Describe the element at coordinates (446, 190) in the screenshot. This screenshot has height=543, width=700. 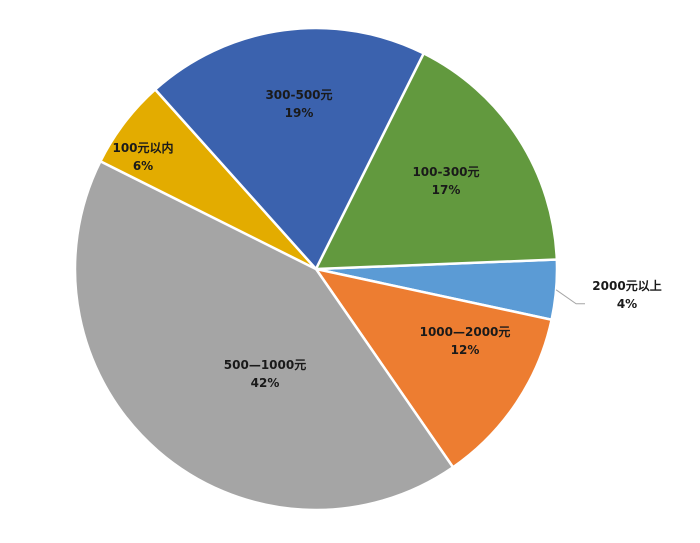
I see `slice-percent-label: 17%` at that location.